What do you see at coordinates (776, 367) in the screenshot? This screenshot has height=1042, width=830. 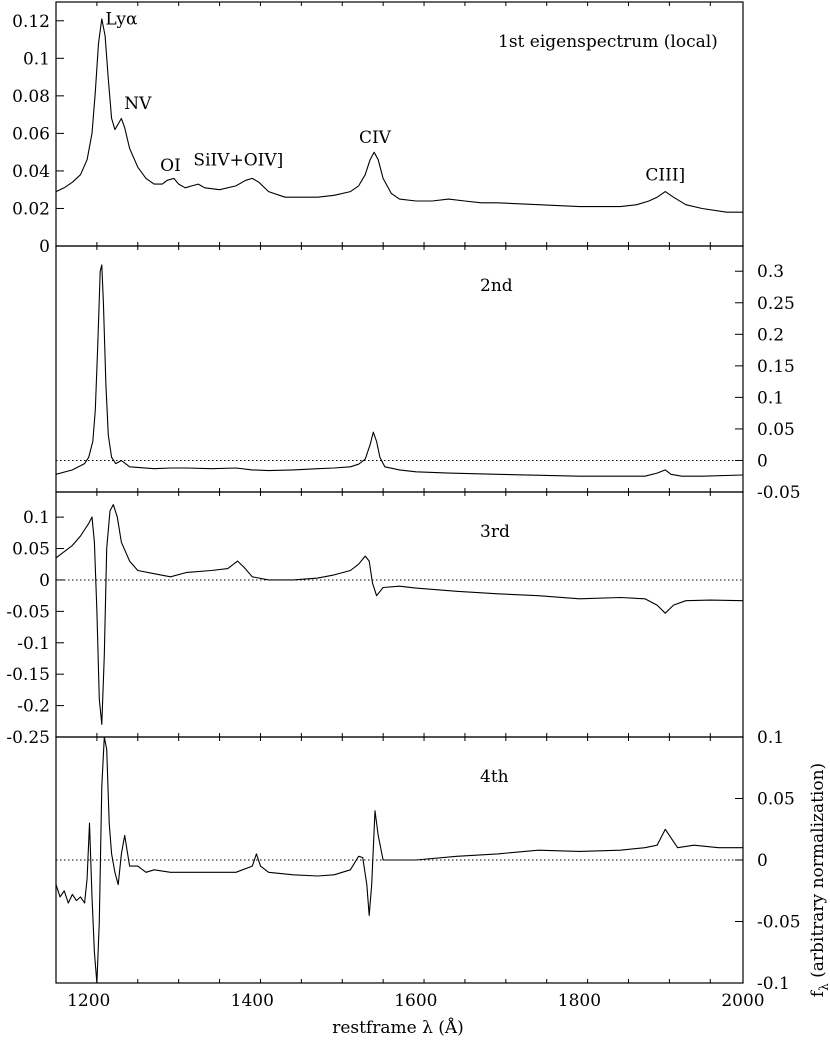 I see `y-tick-label: 0.15` at bounding box center [776, 367].